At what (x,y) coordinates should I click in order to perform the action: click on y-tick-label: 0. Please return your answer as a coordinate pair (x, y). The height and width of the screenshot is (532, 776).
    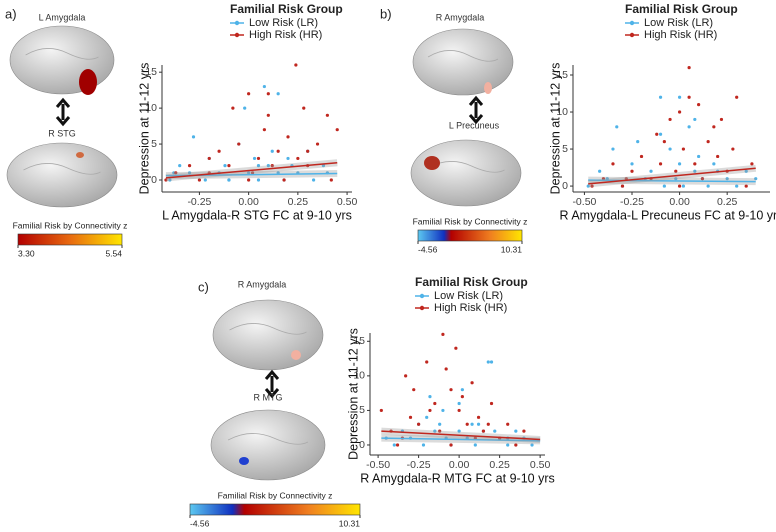
    Looking at the image, I should click on (362, 445).